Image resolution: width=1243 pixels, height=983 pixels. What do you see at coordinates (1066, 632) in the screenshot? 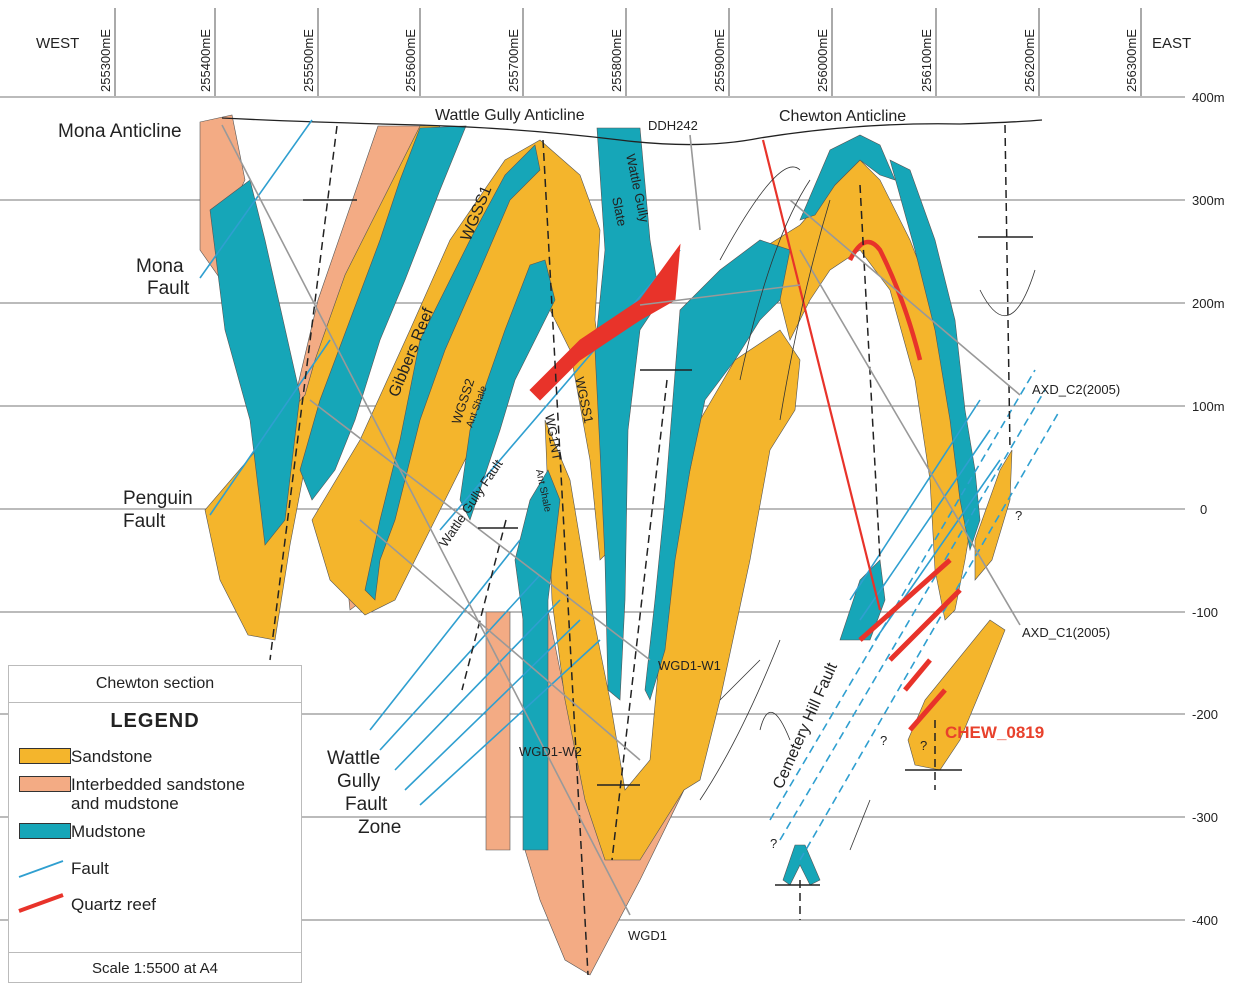
I see `axd-c1-label: AXD_C1(2005)` at bounding box center [1066, 632].